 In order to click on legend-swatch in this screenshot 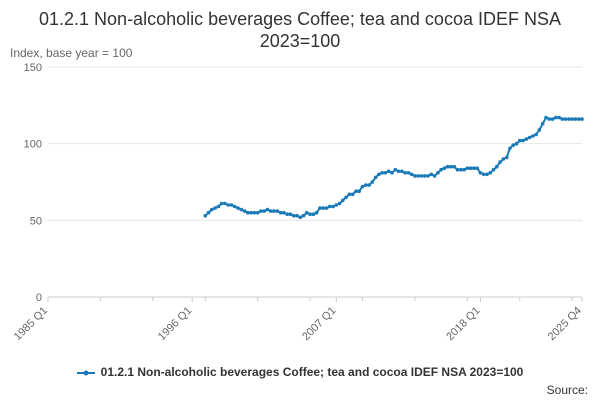, I will do `click(85, 373)`.